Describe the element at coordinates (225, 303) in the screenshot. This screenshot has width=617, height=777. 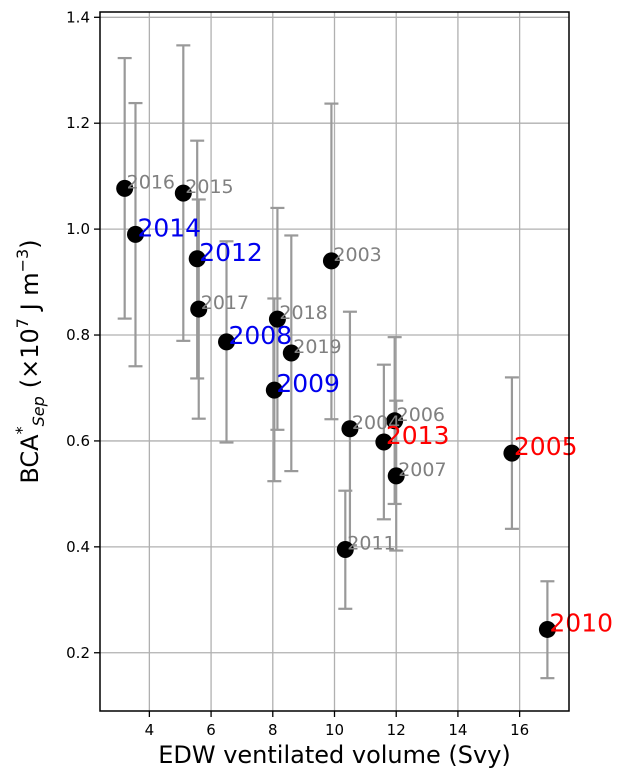
I see `data-point-label: 2017` at that location.